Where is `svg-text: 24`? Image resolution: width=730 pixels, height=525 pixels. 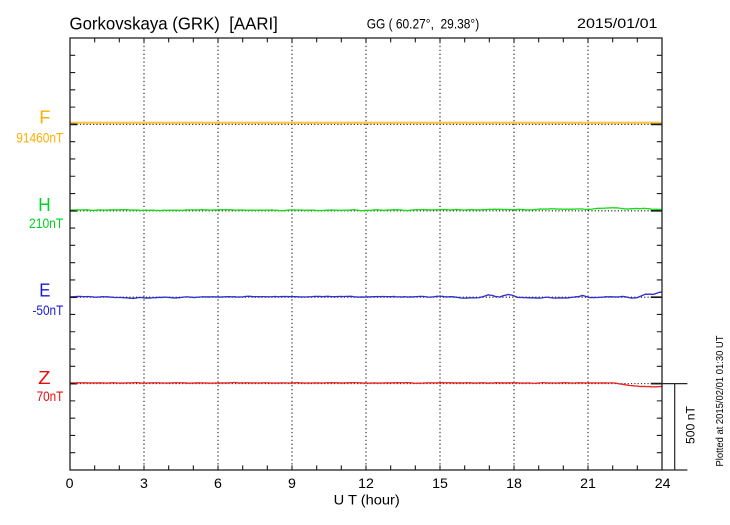 svg-text: 24 is located at coordinates (663, 484).